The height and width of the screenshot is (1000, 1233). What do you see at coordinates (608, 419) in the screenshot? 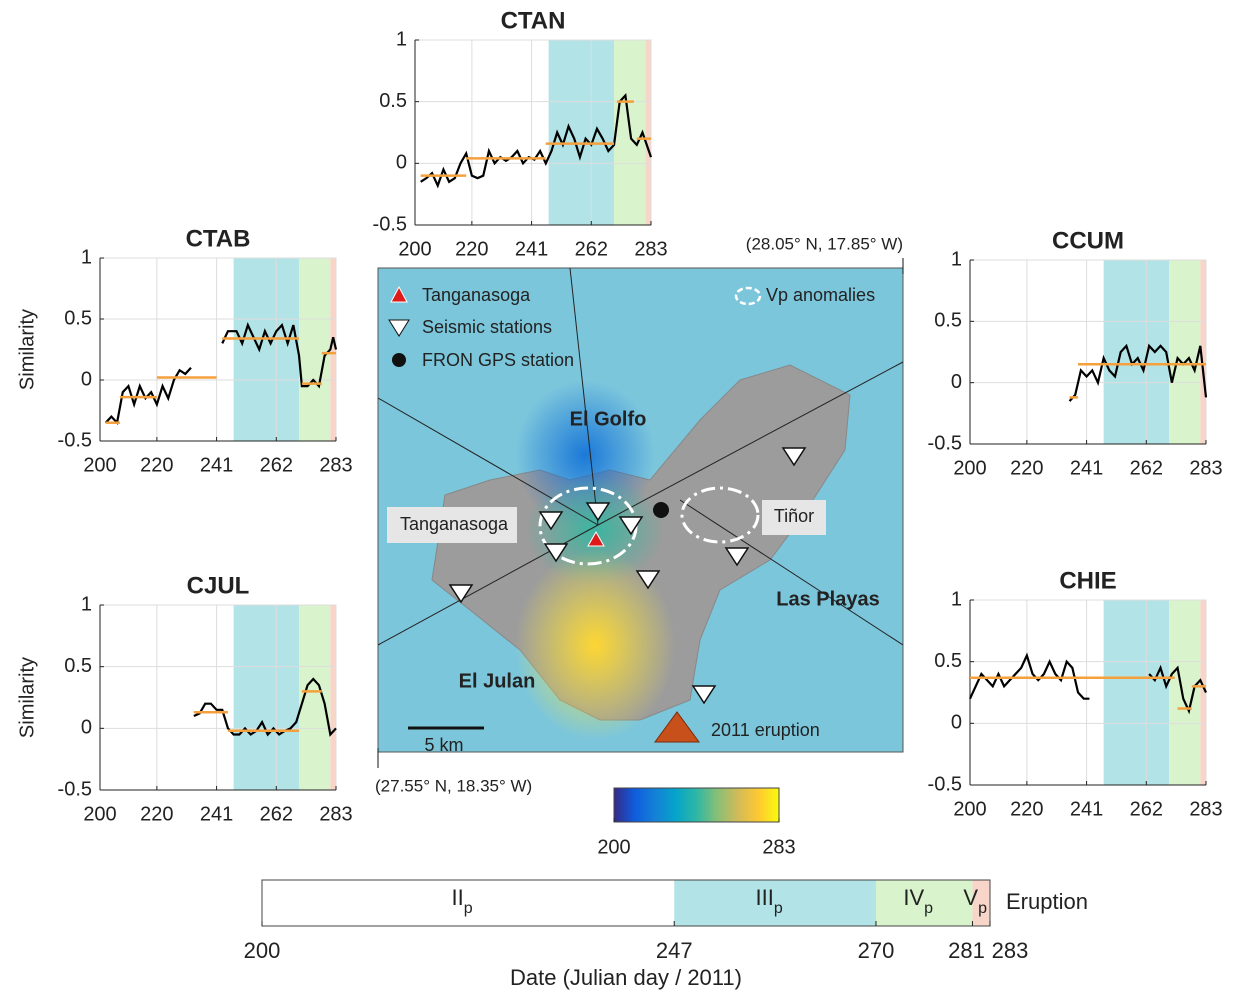
I see `place-label: El Golfo` at bounding box center [608, 419].